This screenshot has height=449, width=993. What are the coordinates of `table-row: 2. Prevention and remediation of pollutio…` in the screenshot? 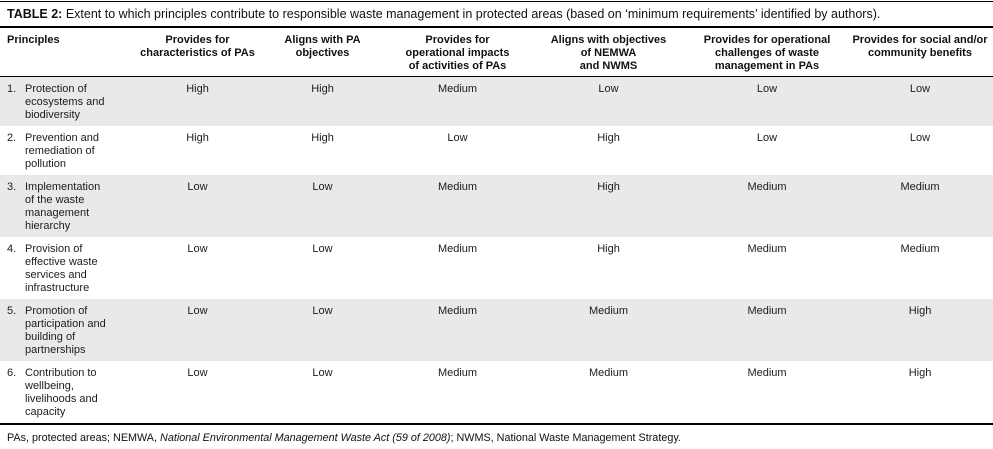 It's located at (496, 150).